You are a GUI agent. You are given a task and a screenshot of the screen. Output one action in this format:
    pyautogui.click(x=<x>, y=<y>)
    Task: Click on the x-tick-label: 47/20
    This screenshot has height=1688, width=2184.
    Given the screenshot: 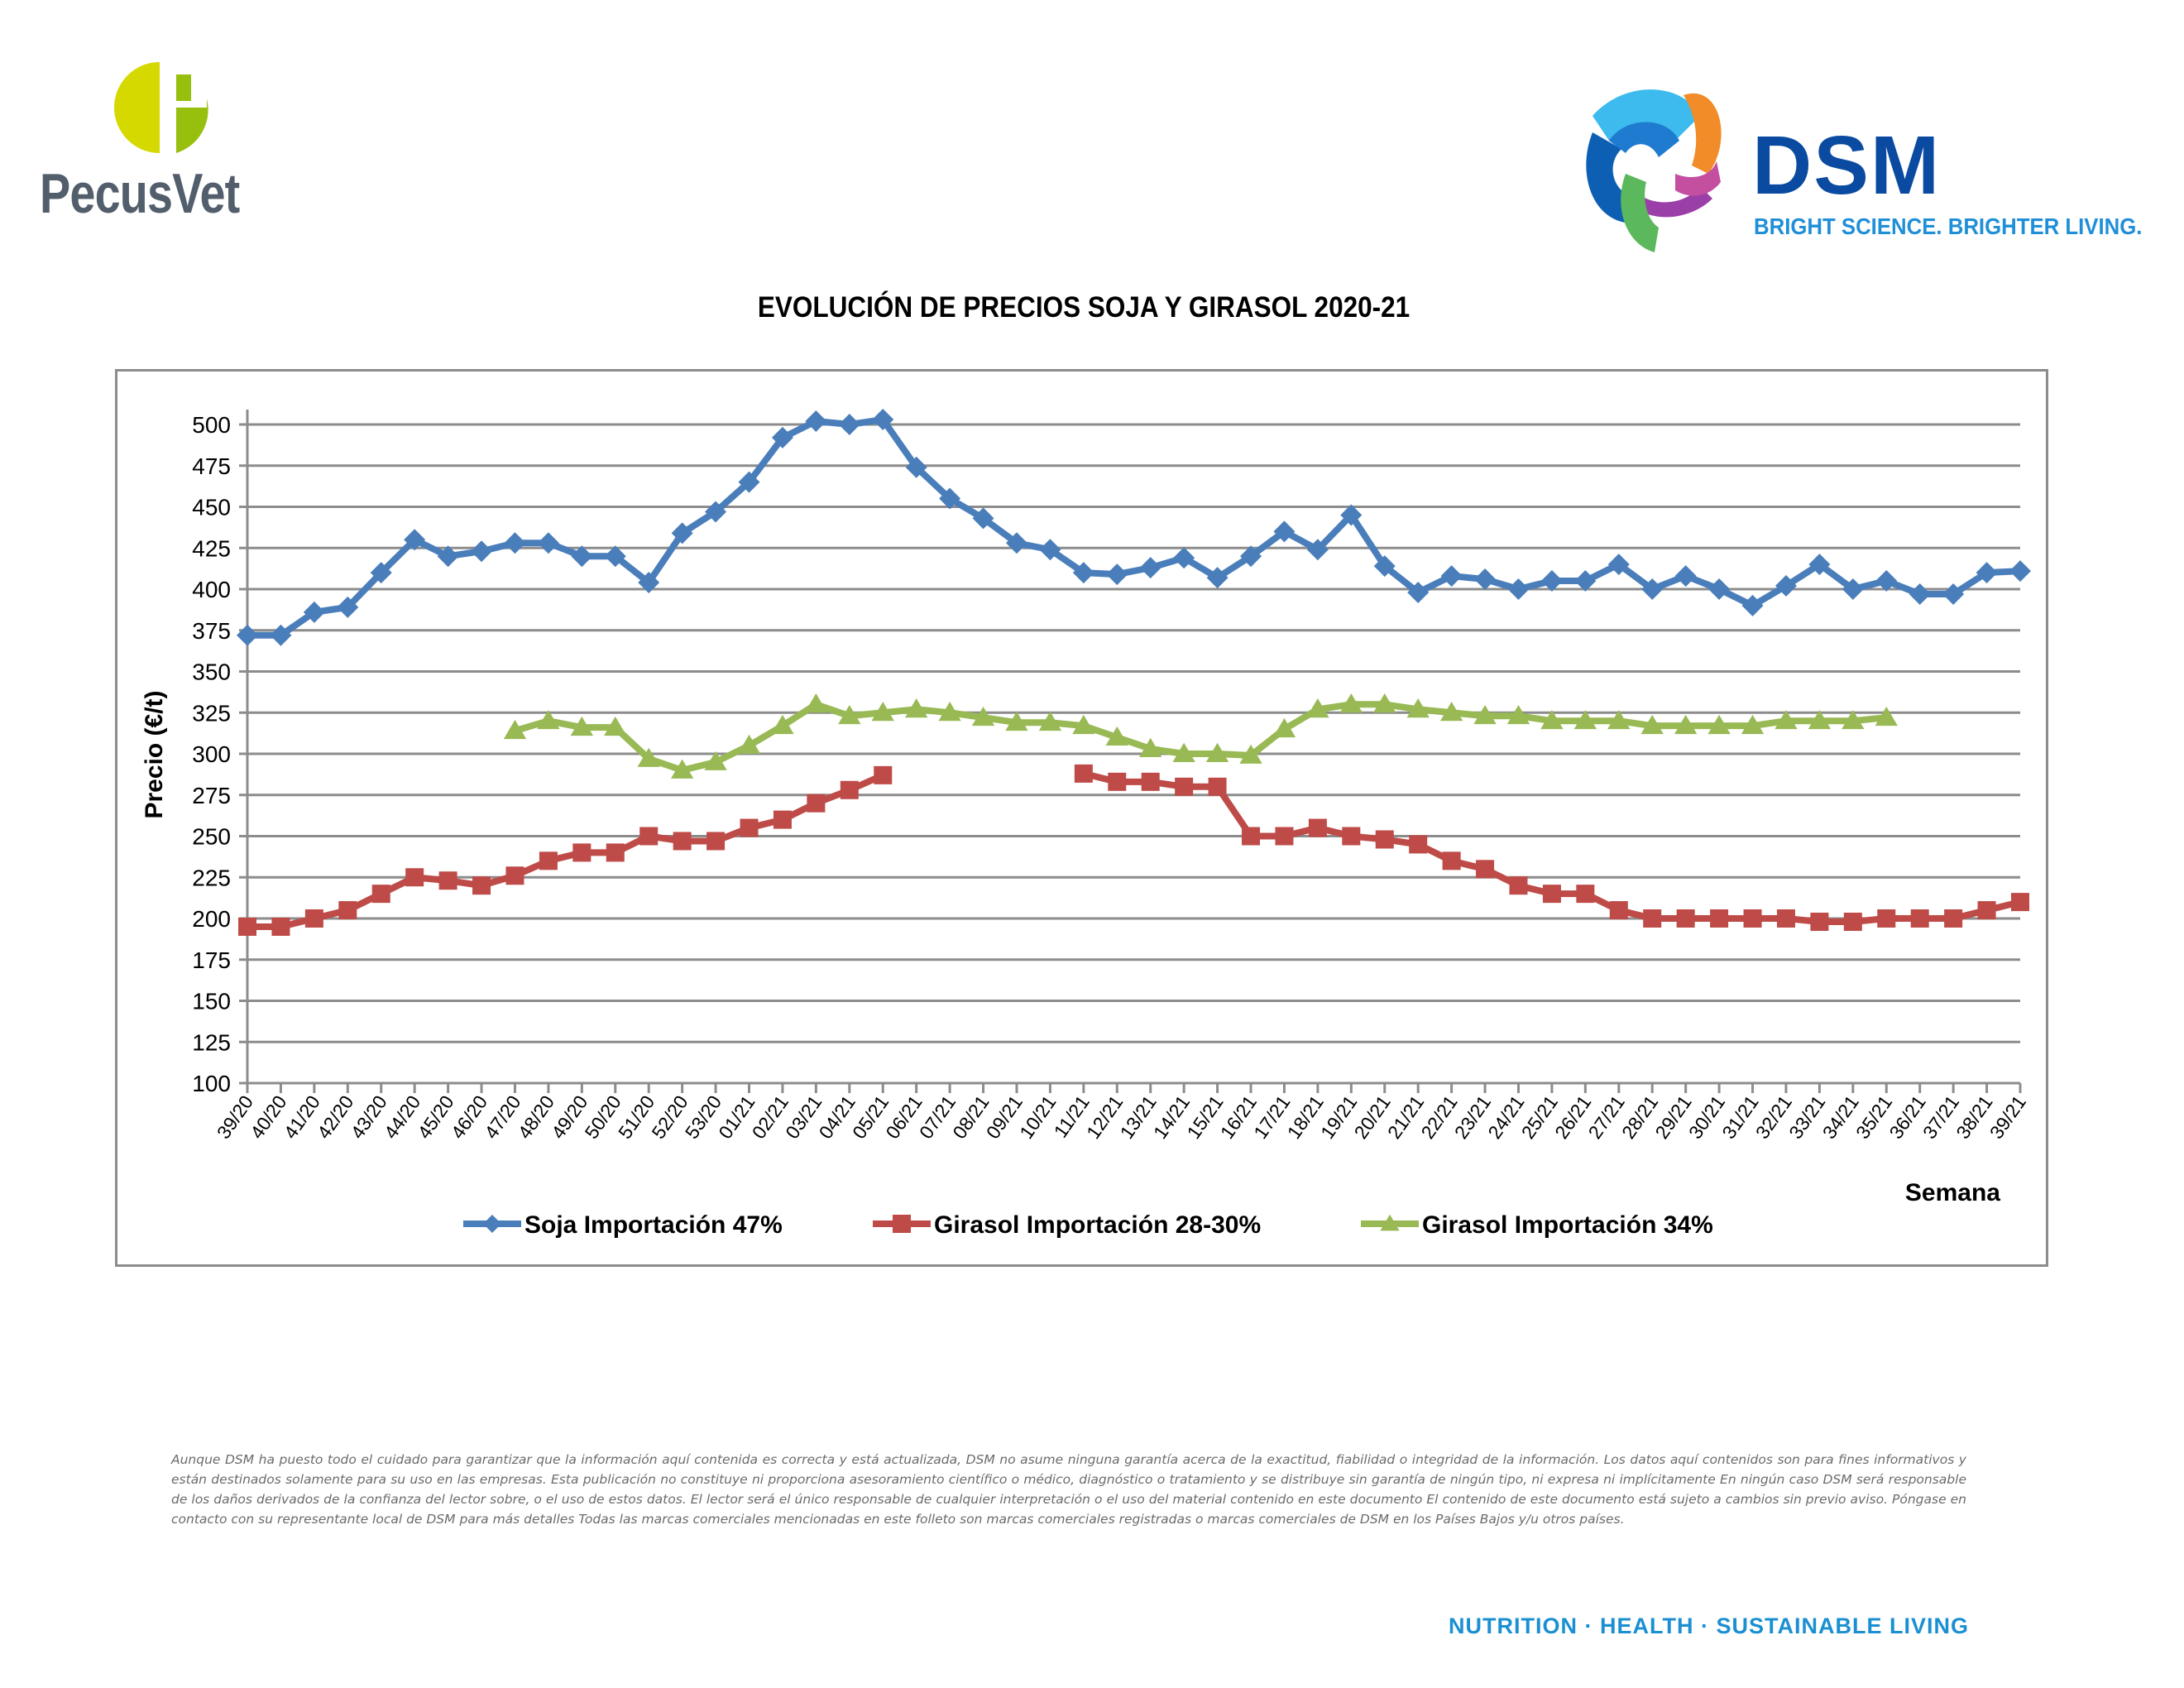 What is the action you would take?
    pyautogui.click(x=502, y=1117)
    